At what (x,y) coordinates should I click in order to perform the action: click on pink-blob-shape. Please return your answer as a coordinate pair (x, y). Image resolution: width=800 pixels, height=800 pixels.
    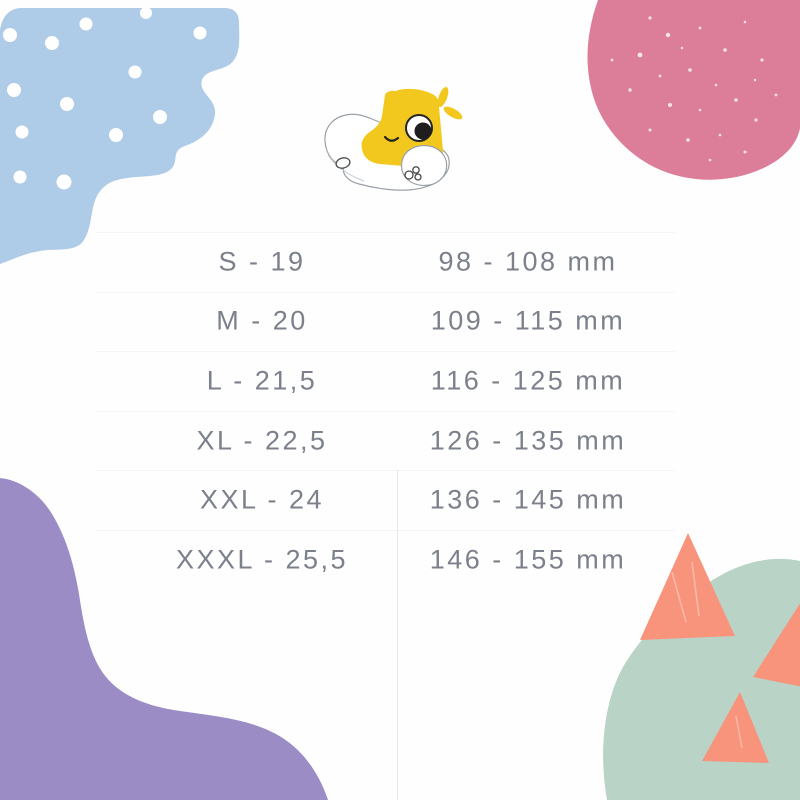
    Looking at the image, I should click on (693, 90).